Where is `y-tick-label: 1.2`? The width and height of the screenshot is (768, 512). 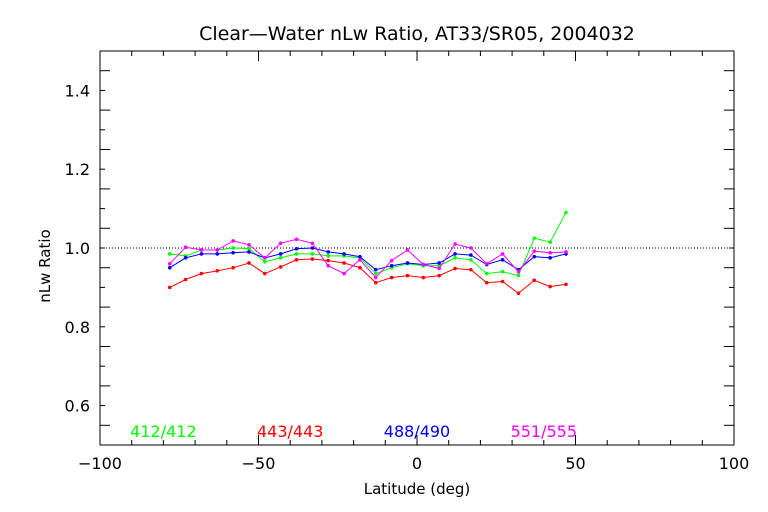 y-tick-label: 1.2 is located at coordinates (77, 169).